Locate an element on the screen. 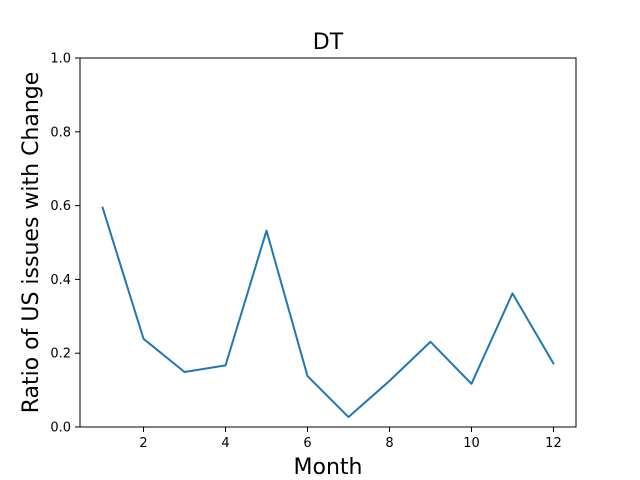 This screenshot has height=480, width=640. y-axis-ticks: 0.0 0.2 0.4 0.6 0.8 1.0 is located at coordinates (65, 244).